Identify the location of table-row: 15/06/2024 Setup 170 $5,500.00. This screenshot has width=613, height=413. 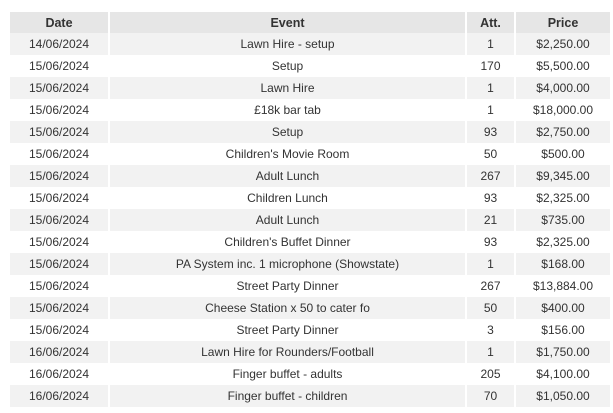
(310, 66).